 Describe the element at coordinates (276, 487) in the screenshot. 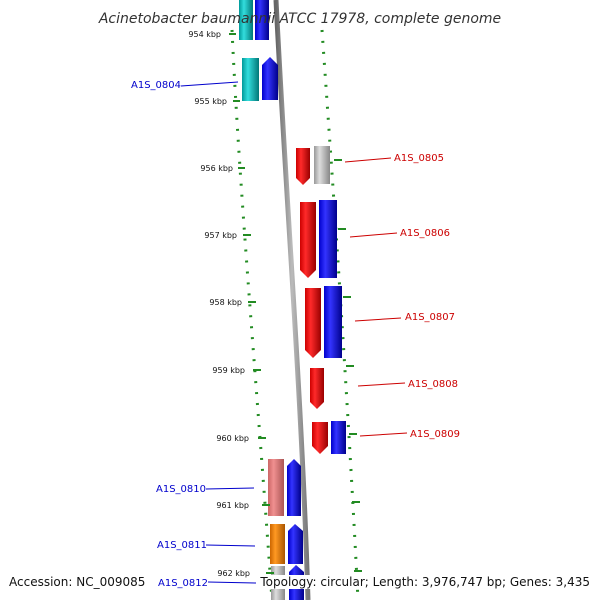

I see `gene-0810-block` at that location.